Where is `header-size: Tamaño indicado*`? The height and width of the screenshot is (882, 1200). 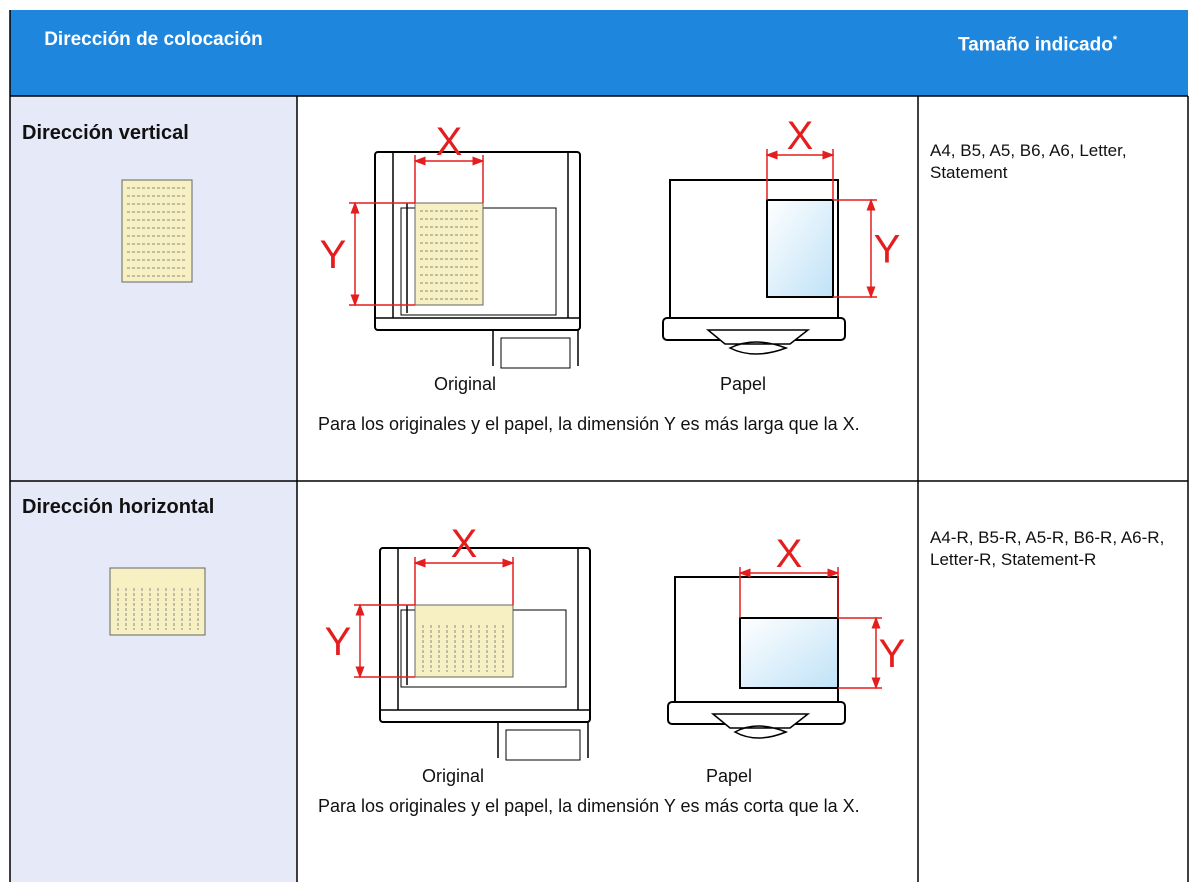 header-size: Tamaño indicado* is located at coordinates (1037, 42).